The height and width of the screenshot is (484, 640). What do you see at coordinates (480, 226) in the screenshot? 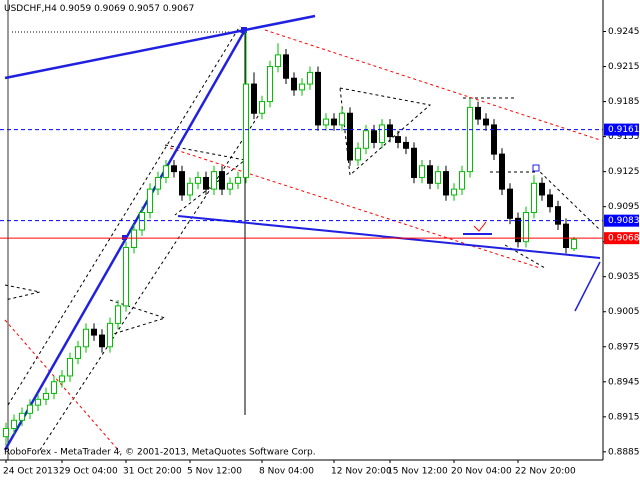
I see `check-mark` at bounding box center [480, 226].